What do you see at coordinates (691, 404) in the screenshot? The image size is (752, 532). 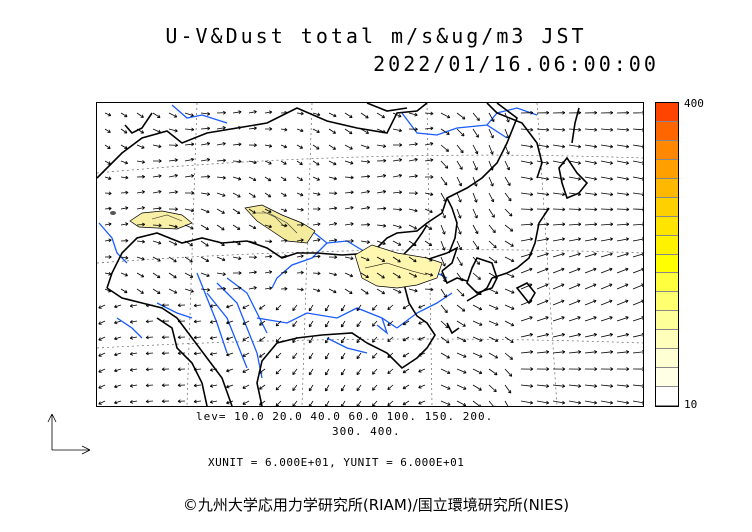 I see `colorbar-min-label: 10` at bounding box center [691, 404].